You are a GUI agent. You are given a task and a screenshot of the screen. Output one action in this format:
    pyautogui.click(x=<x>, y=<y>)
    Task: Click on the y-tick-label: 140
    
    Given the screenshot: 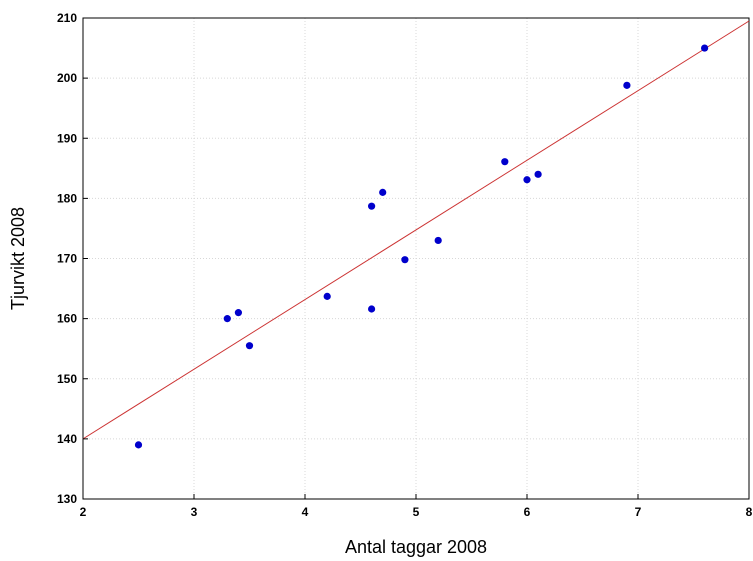 What is the action you would take?
    pyautogui.click(x=67, y=439)
    